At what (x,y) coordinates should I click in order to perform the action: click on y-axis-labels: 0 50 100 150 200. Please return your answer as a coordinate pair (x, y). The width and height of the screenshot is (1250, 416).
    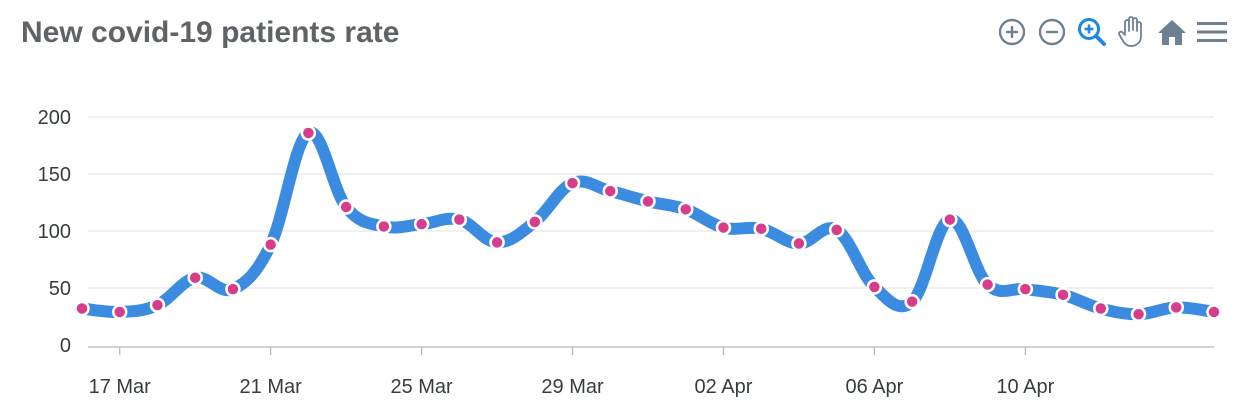
    Looking at the image, I should click on (54, 232).